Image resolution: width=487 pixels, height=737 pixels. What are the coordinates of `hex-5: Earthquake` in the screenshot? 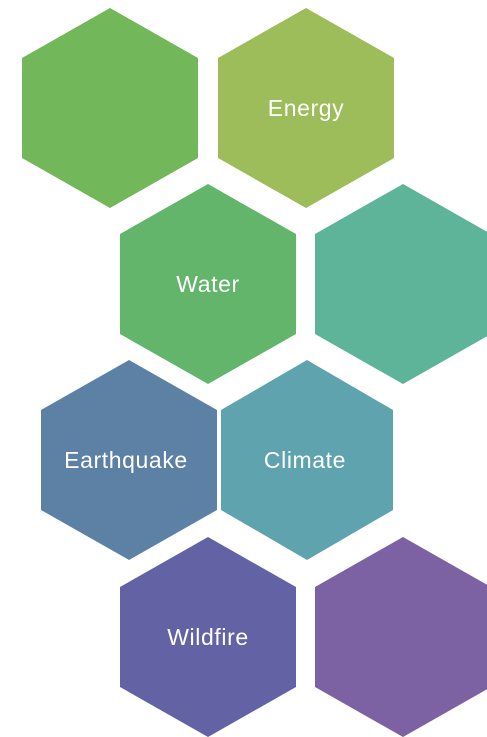 It's located at (129, 460).